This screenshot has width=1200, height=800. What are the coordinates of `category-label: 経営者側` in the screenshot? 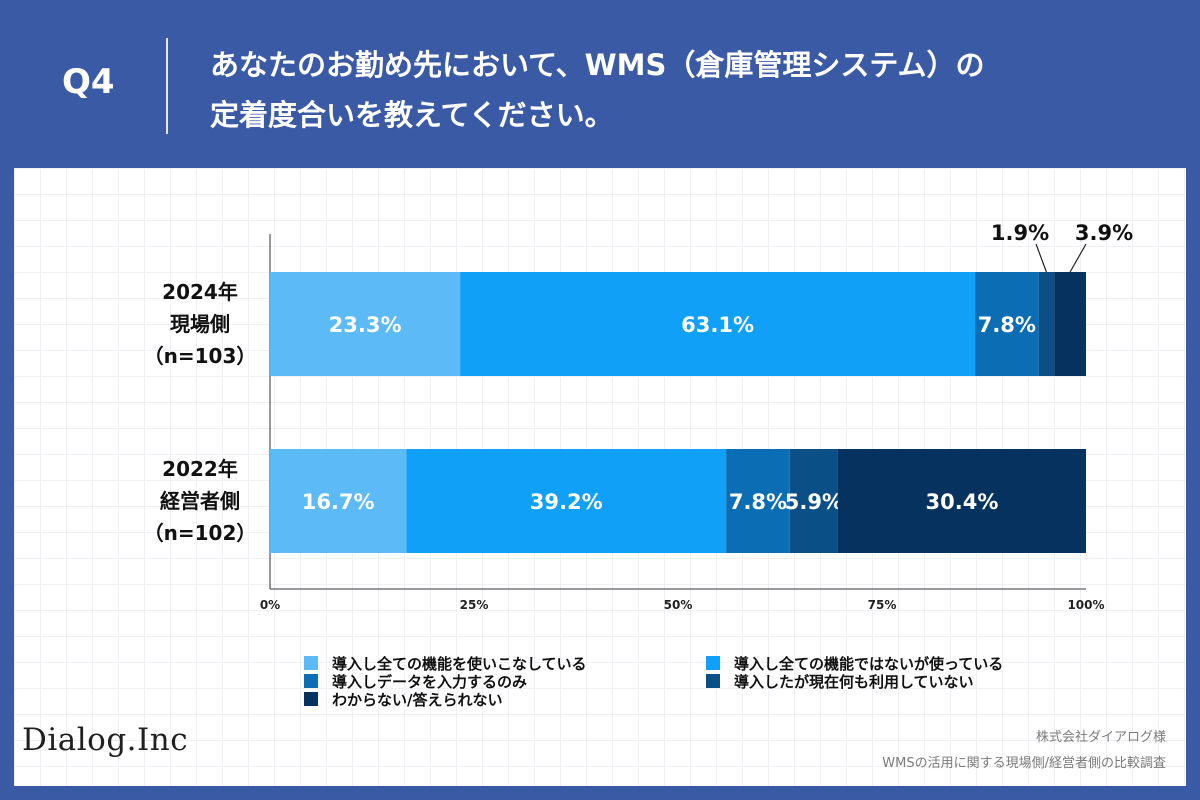 It's located at (200, 501).